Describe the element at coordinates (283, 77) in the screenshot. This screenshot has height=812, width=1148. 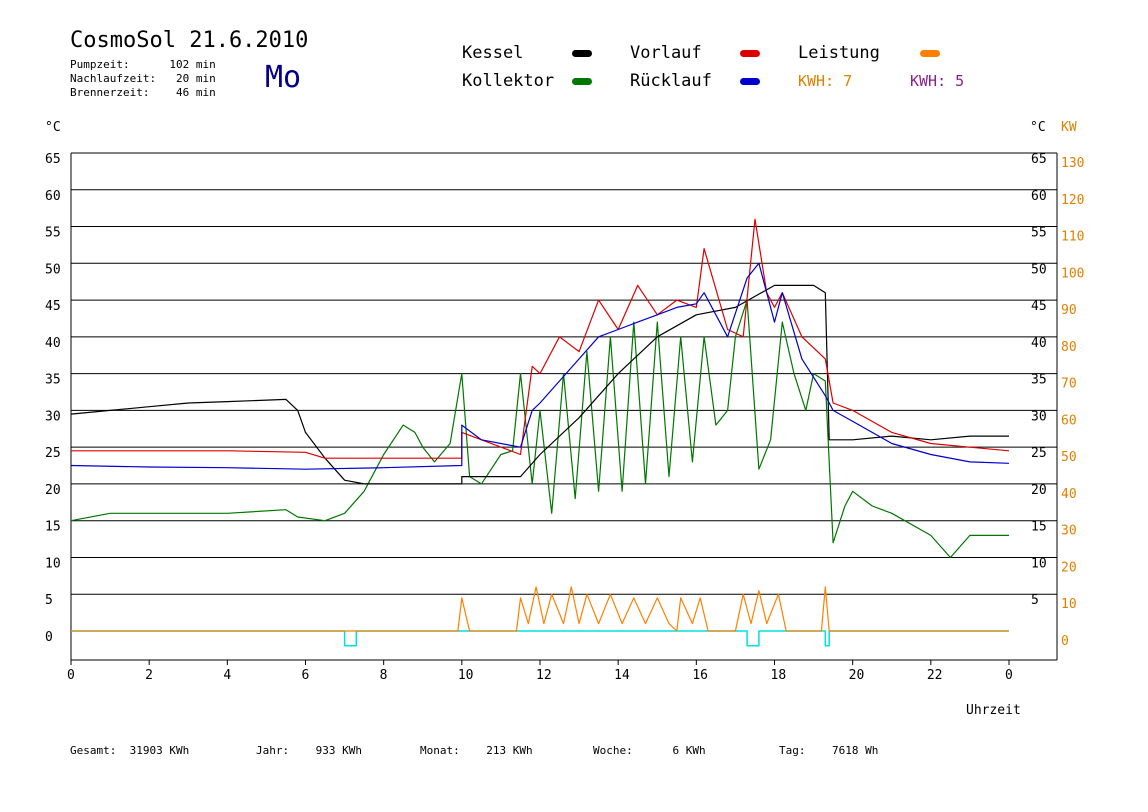
I see `weekday-label: Mo` at that location.